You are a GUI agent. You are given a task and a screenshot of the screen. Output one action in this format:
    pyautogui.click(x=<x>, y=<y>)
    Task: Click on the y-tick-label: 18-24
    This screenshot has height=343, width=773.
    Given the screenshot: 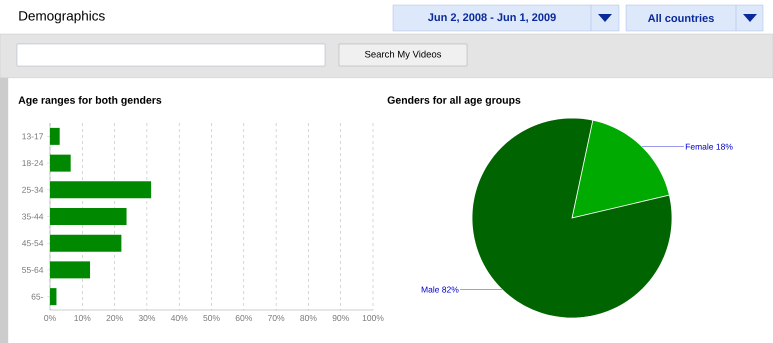 What is the action you would take?
    pyautogui.click(x=33, y=163)
    